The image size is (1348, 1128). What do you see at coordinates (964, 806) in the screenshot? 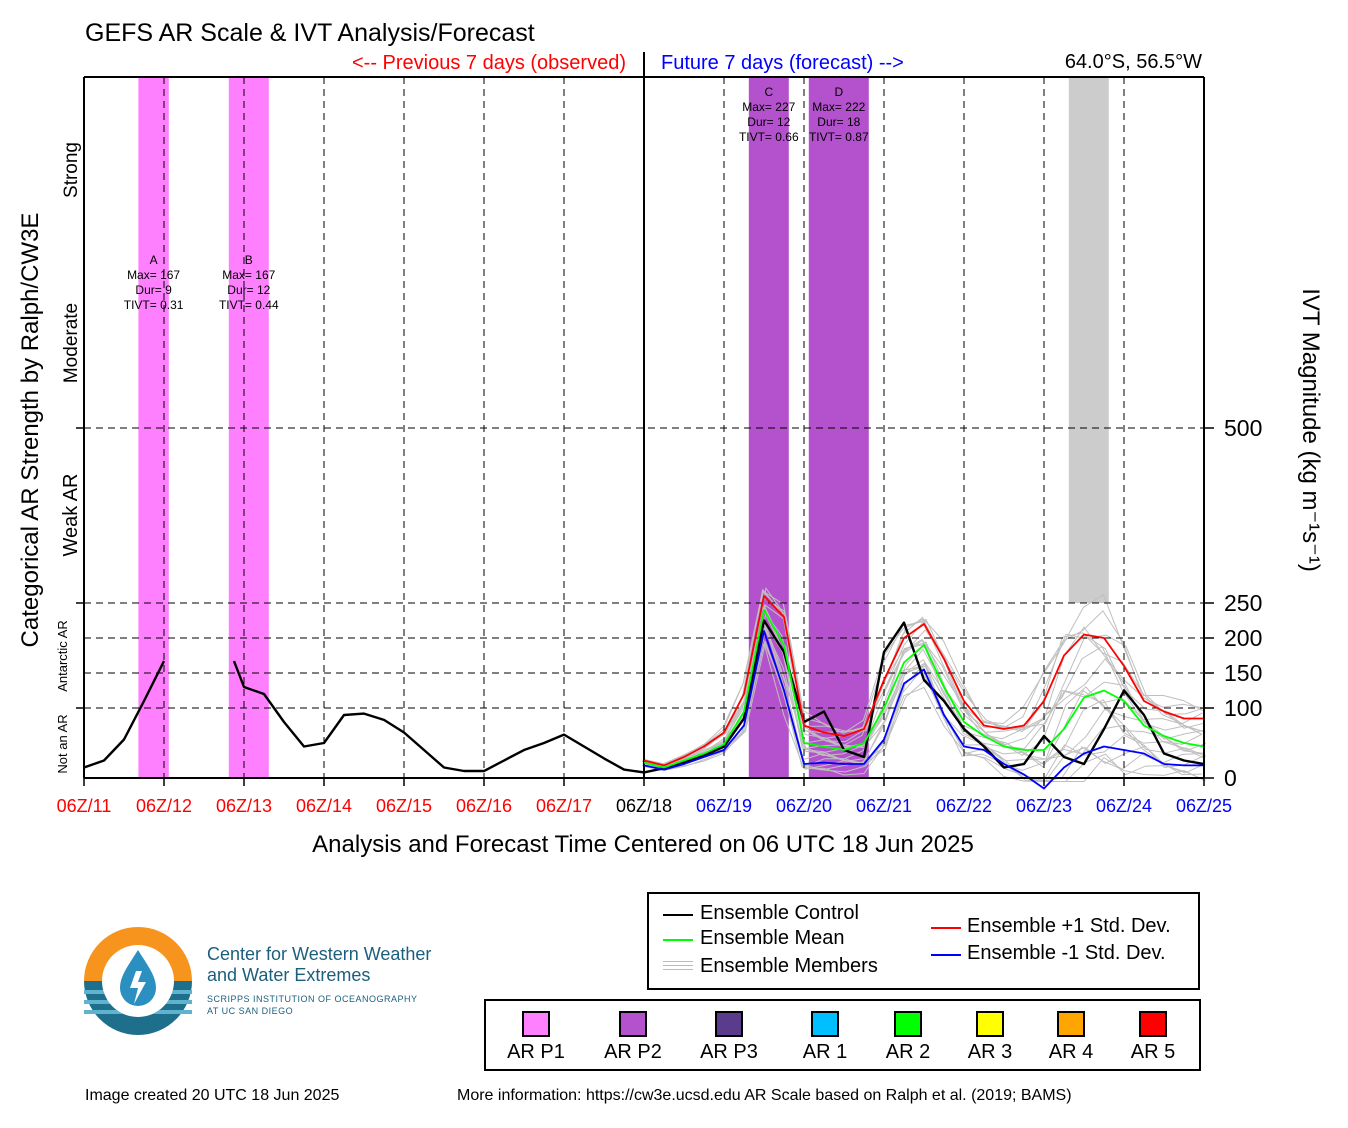
I see `x-tick-label: 06Z/22` at bounding box center [964, 806].